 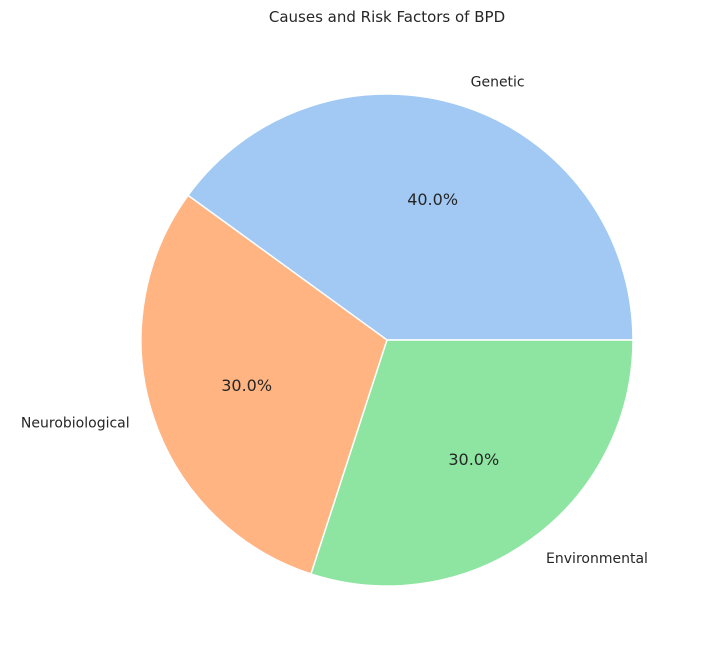 I want to click on chart-title: Causes and Risk Factors of BPD, so click(x=387, y=17).